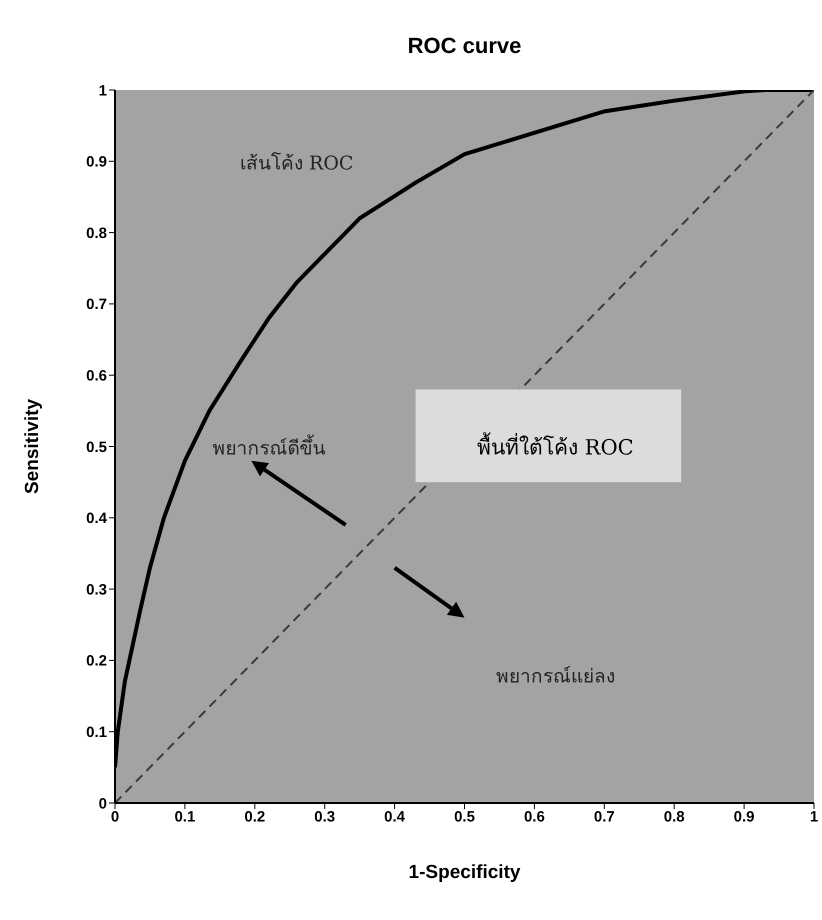 Image resolution: width=822 pixels, height=920 pixels. What do you see at coordinates (255, 817) in the screenshot?
I see `x-tick-label: 0.2` at bounding box center [255, 817].